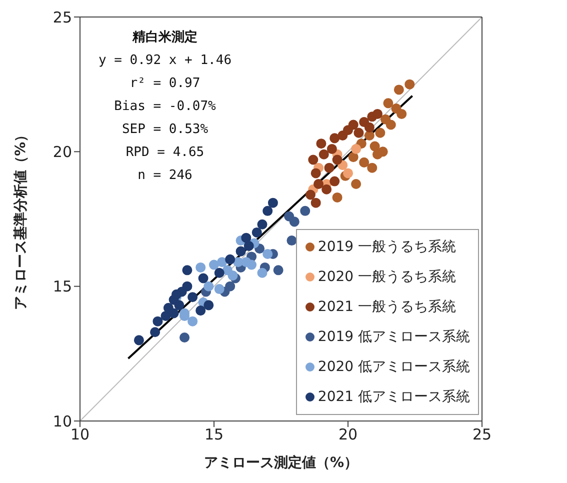  Describe the element at coordinates (387, 307) in the screenshot. I see `legend-label: 2021 一般うるち系統` at that location.